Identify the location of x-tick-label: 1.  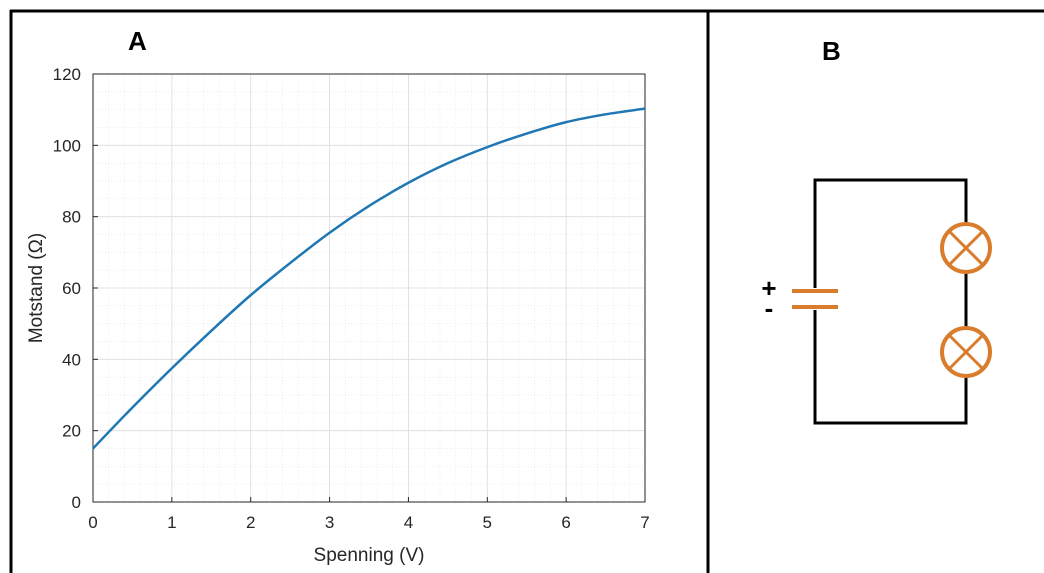
(171, 522).